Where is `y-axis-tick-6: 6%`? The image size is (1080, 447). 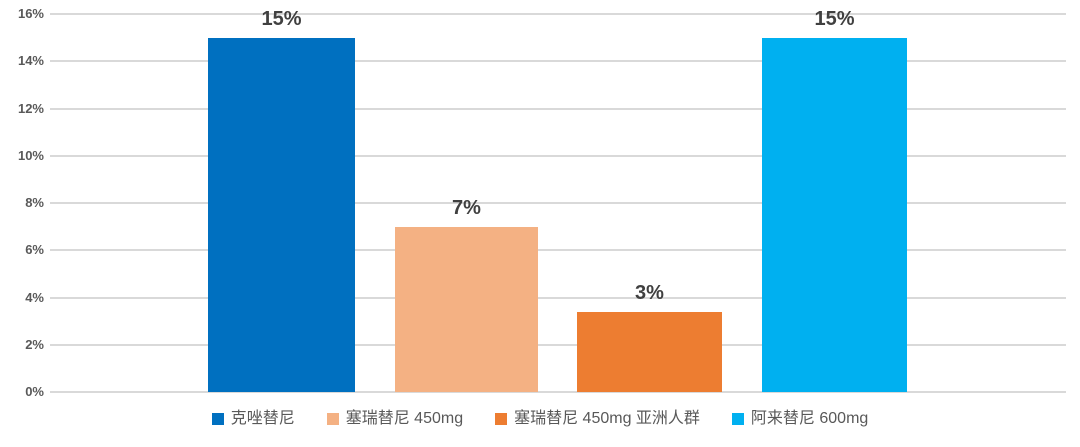 y-axis-tick-6: 6% is located at coordinates (34, 250).